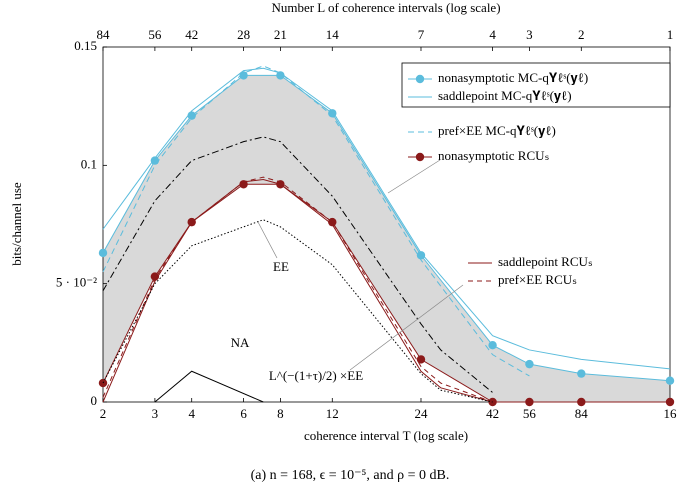  What do you see at coordinates (332, 413) in the screenshot?
I see `x-tick-label: 12` at bounding box center [332, 413].